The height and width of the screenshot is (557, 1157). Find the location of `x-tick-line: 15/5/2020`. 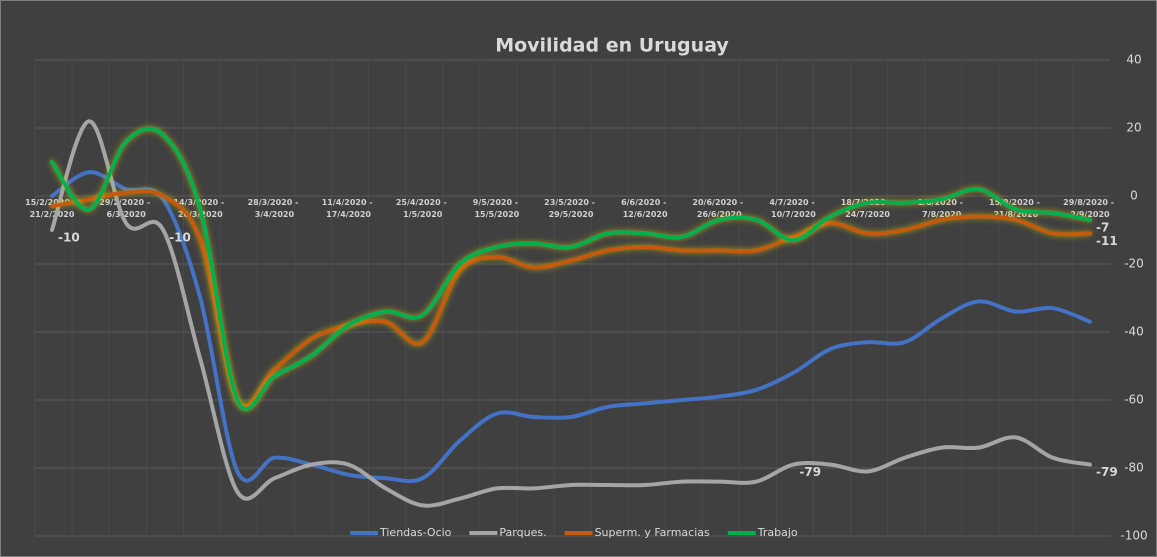

x-tick-line: 15/5/2020 is located at coordinates (496, 214).